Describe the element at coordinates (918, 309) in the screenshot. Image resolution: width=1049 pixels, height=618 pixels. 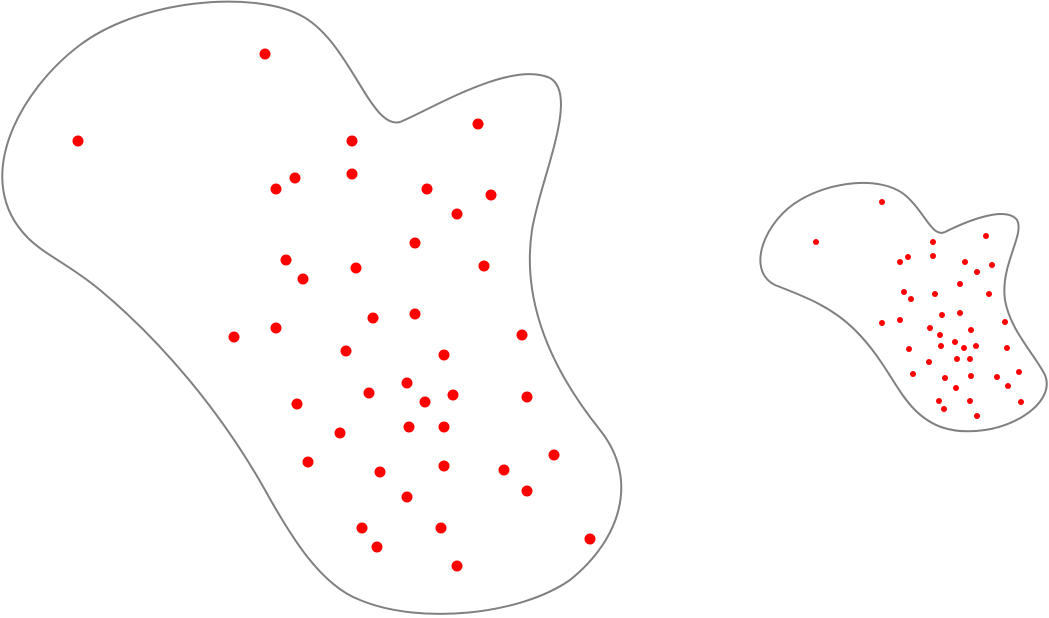
I see `small-blob-dots` at that location.